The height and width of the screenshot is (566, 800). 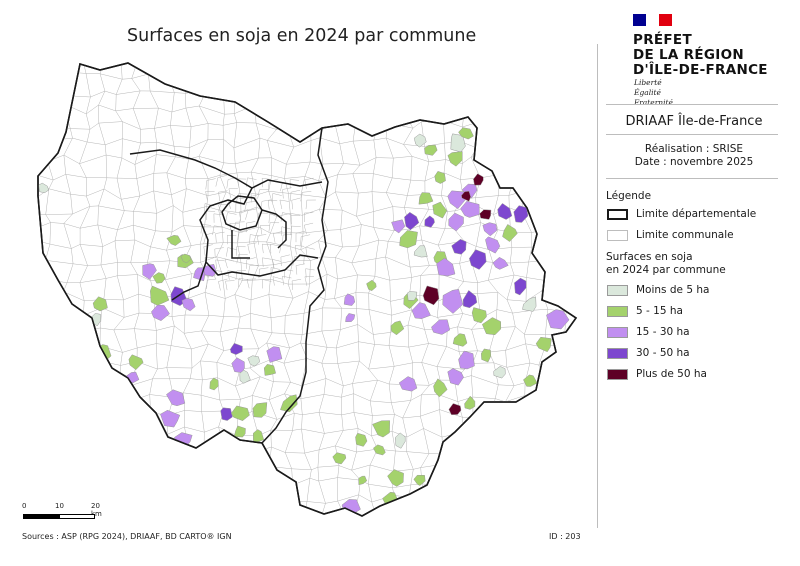 What do you see at coordinates (685, 235) in the screenshot?
I see `legend-label: Limite communale` at bounding box center [685, 235].